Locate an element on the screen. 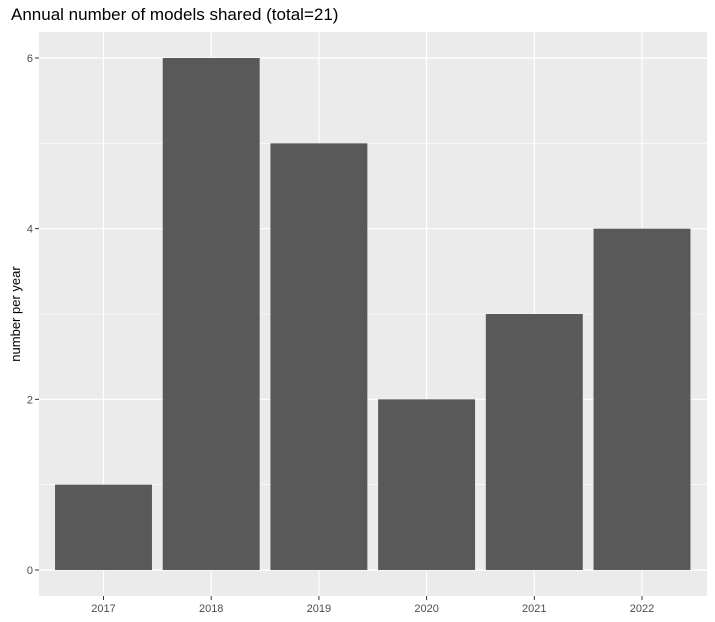 This screenshot has height=622, width=715. bar-2019 is located at coordinates (319, 357).